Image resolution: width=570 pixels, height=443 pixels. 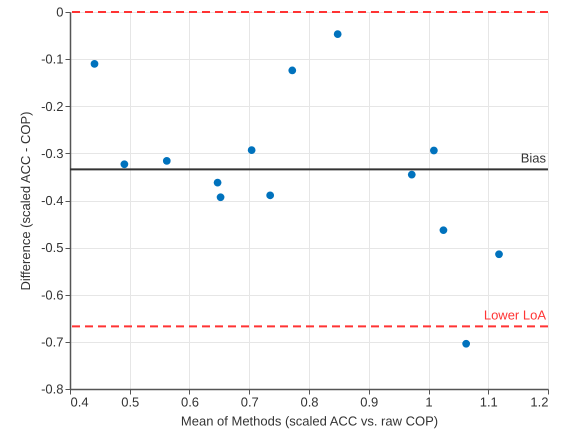 What do you see at coordinates (52, 59) in the screenshot?
I see `y-tick-label: -0.1` at bounding box center [52, 59].